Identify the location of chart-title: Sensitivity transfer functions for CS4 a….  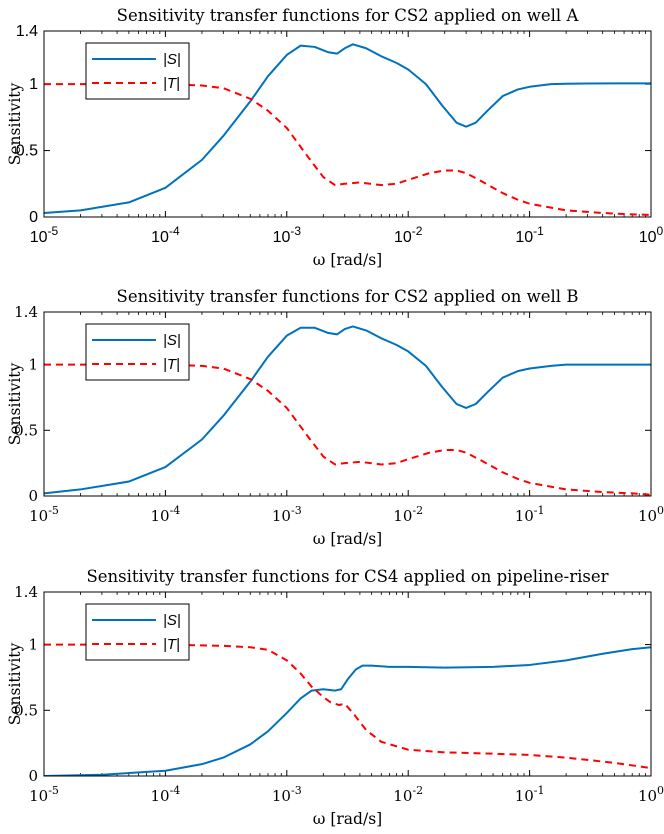
(347, 576).